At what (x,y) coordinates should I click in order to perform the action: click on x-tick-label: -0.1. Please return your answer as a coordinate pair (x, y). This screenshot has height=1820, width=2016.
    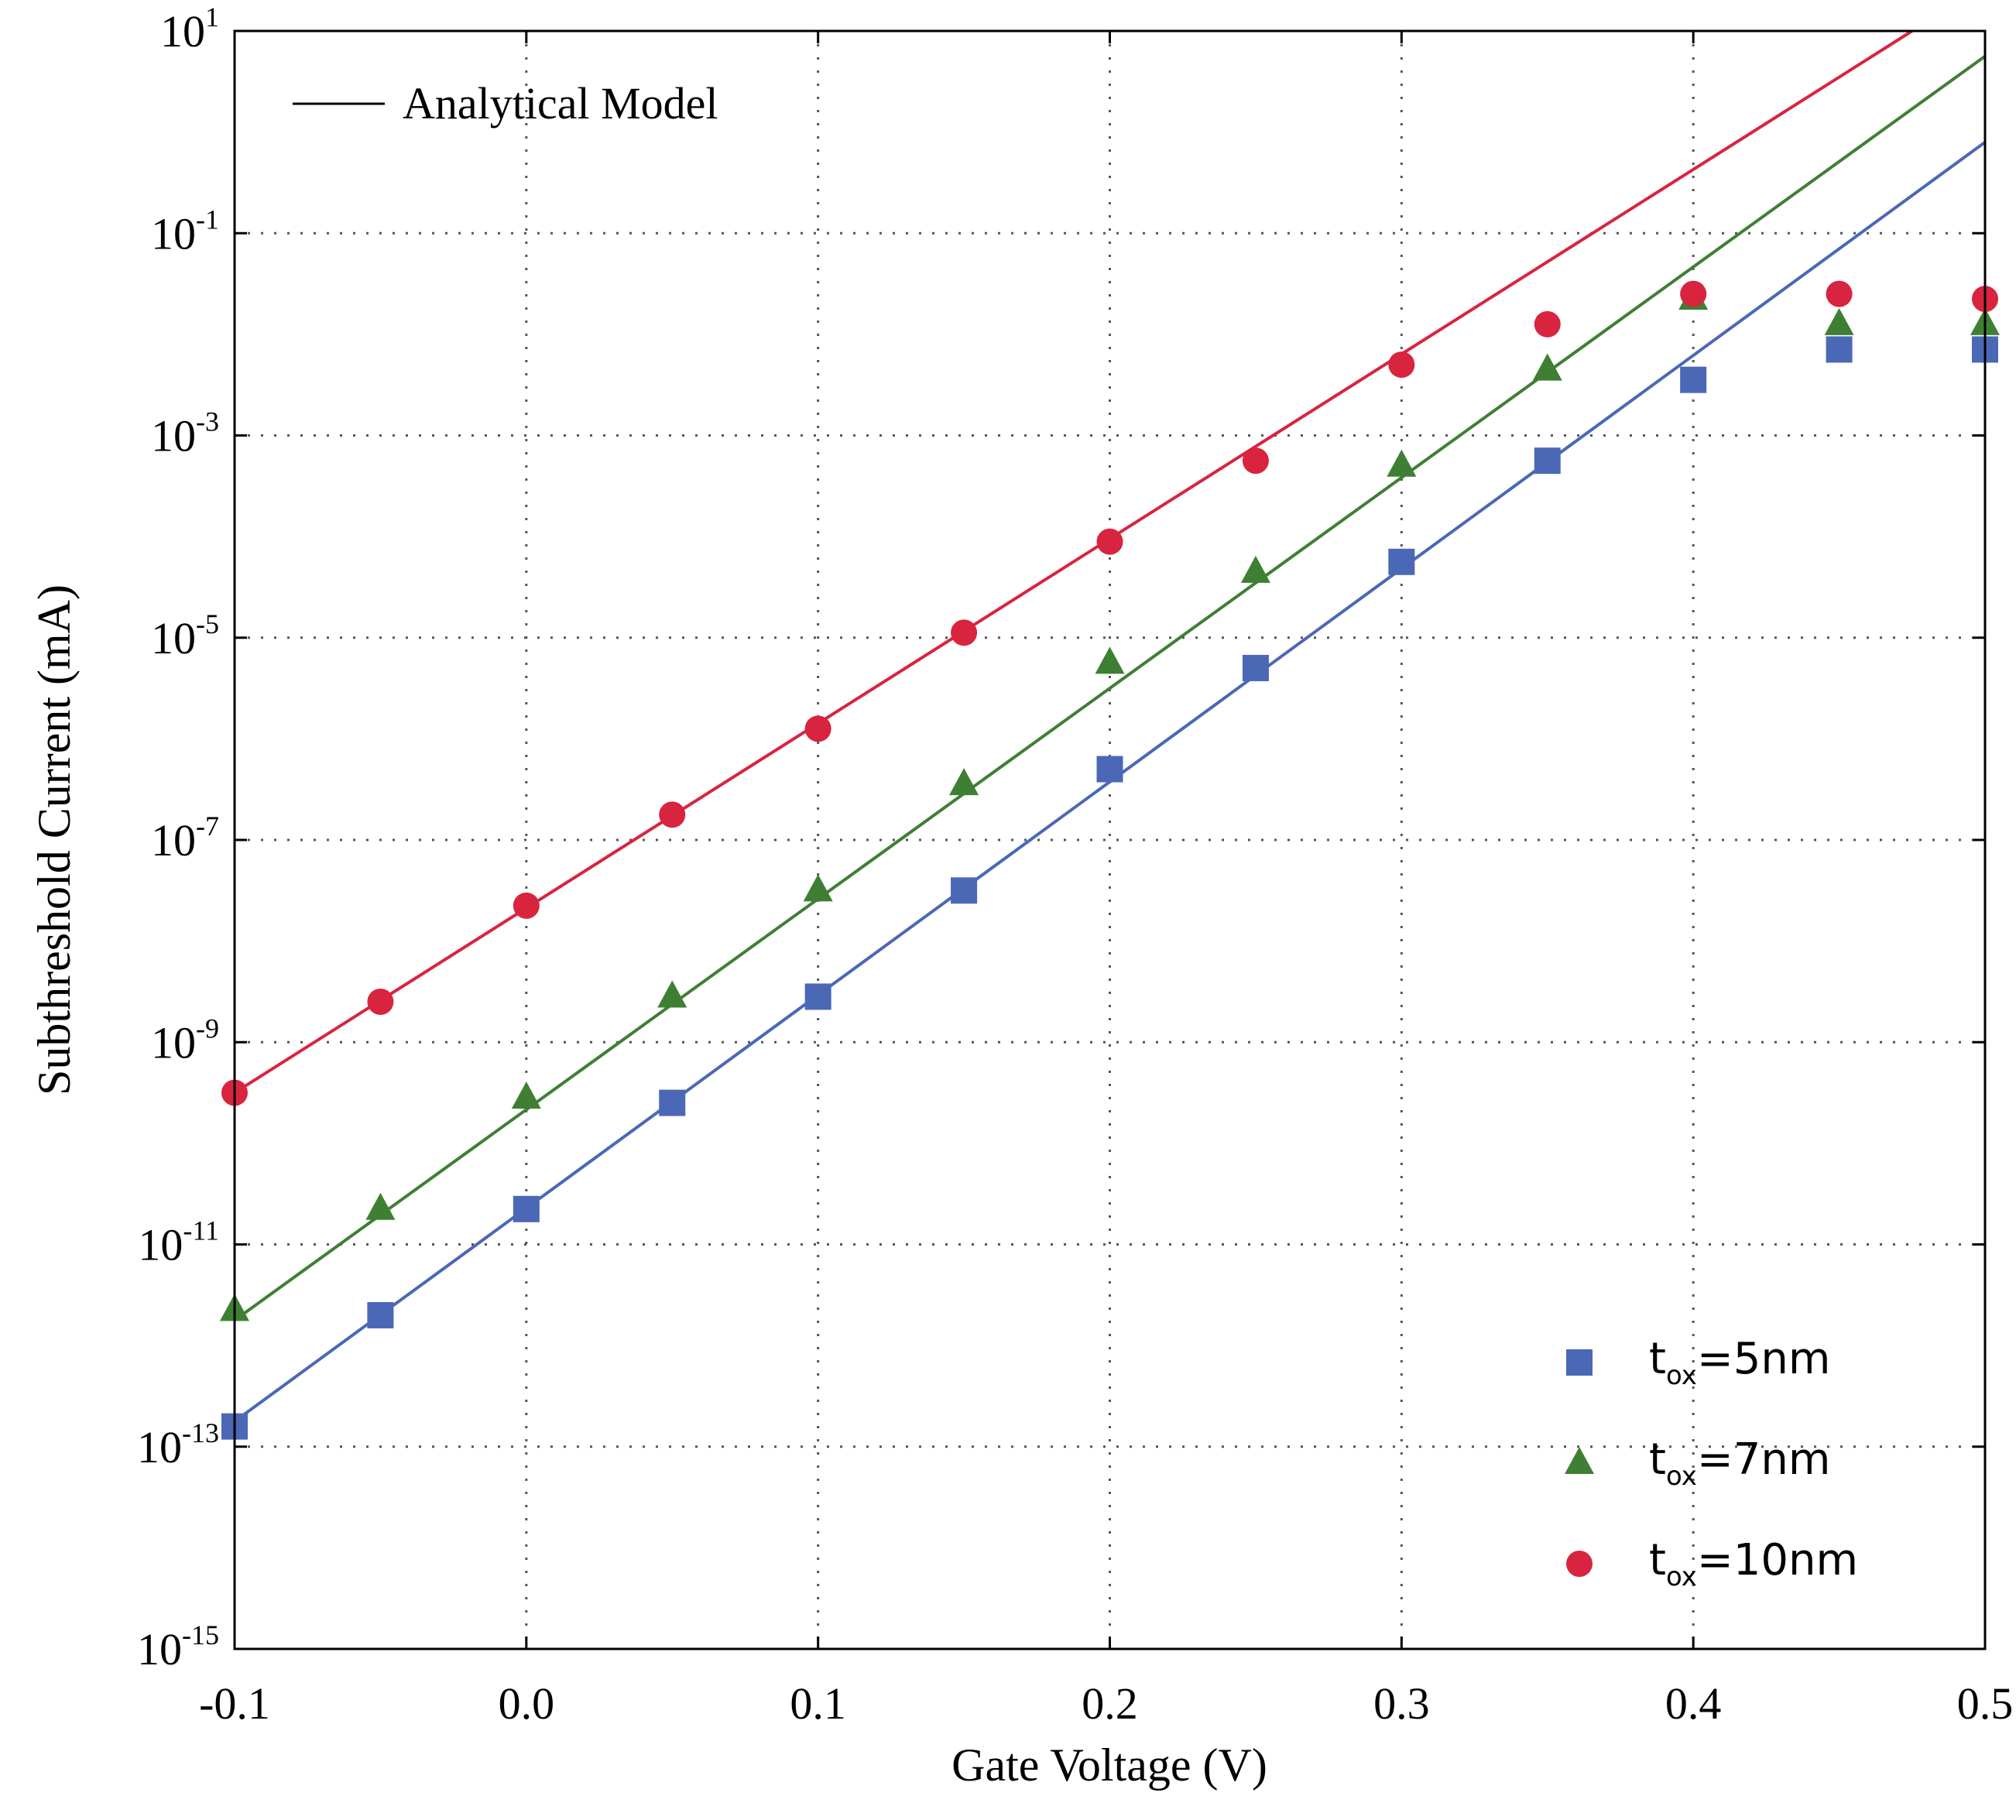
    Looking at the image, I should click on (235, 1704).